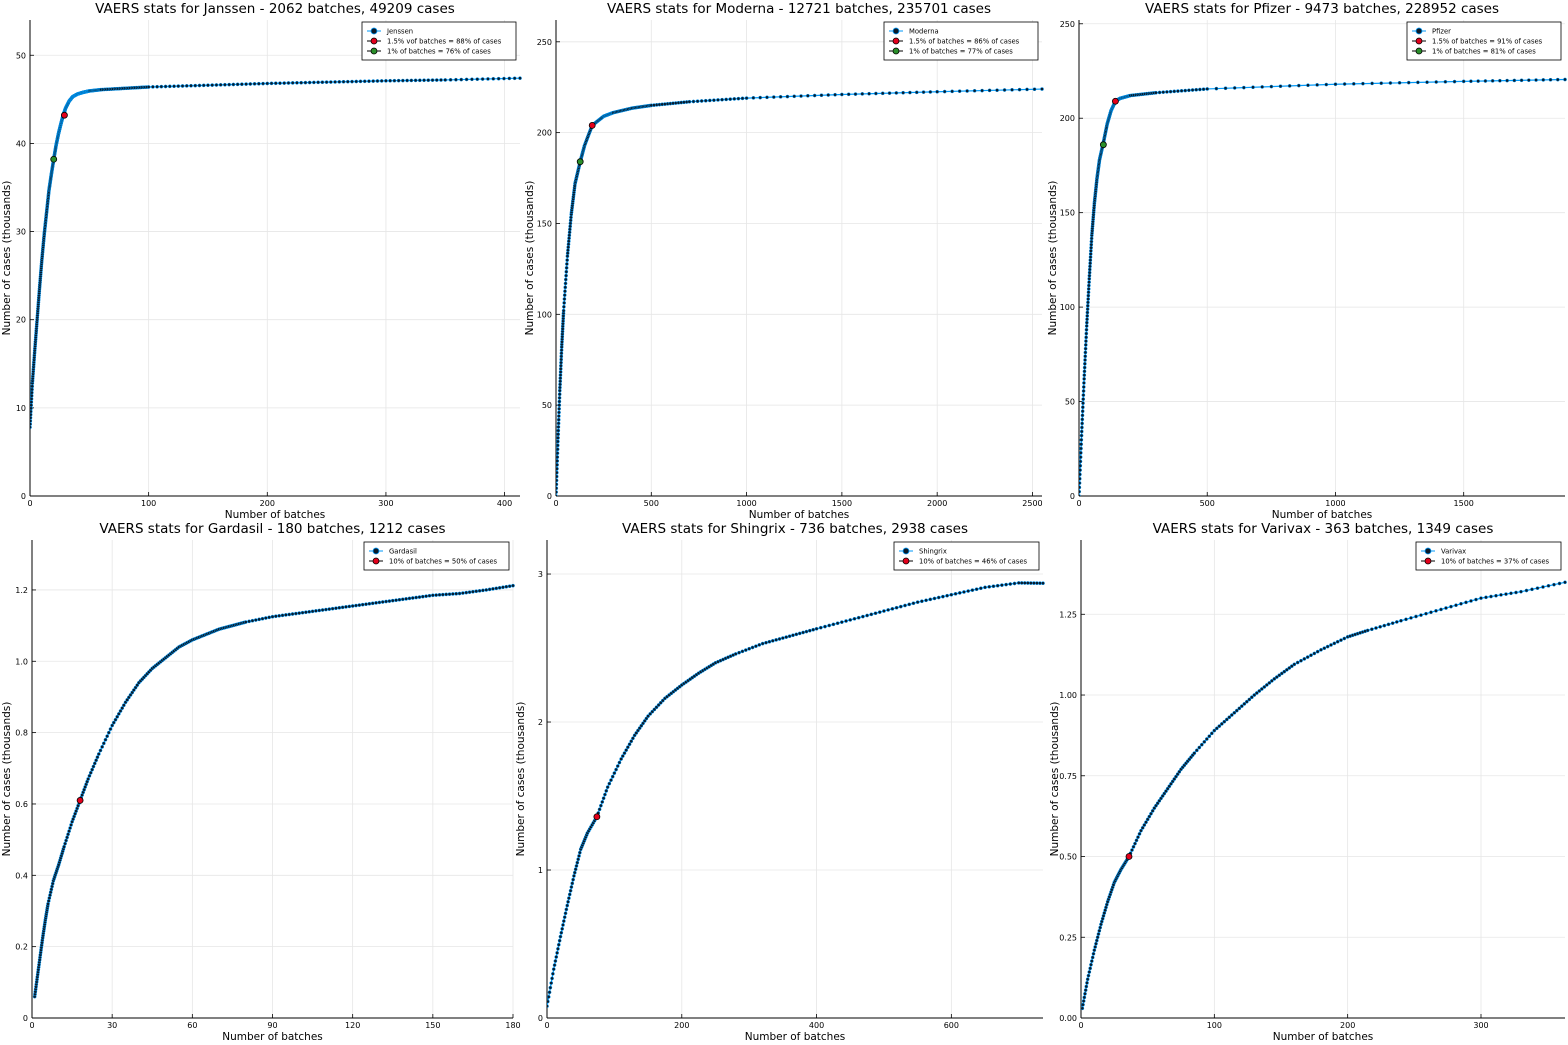  I want to click on x-tick-label: 200, so click(1347, 1025).